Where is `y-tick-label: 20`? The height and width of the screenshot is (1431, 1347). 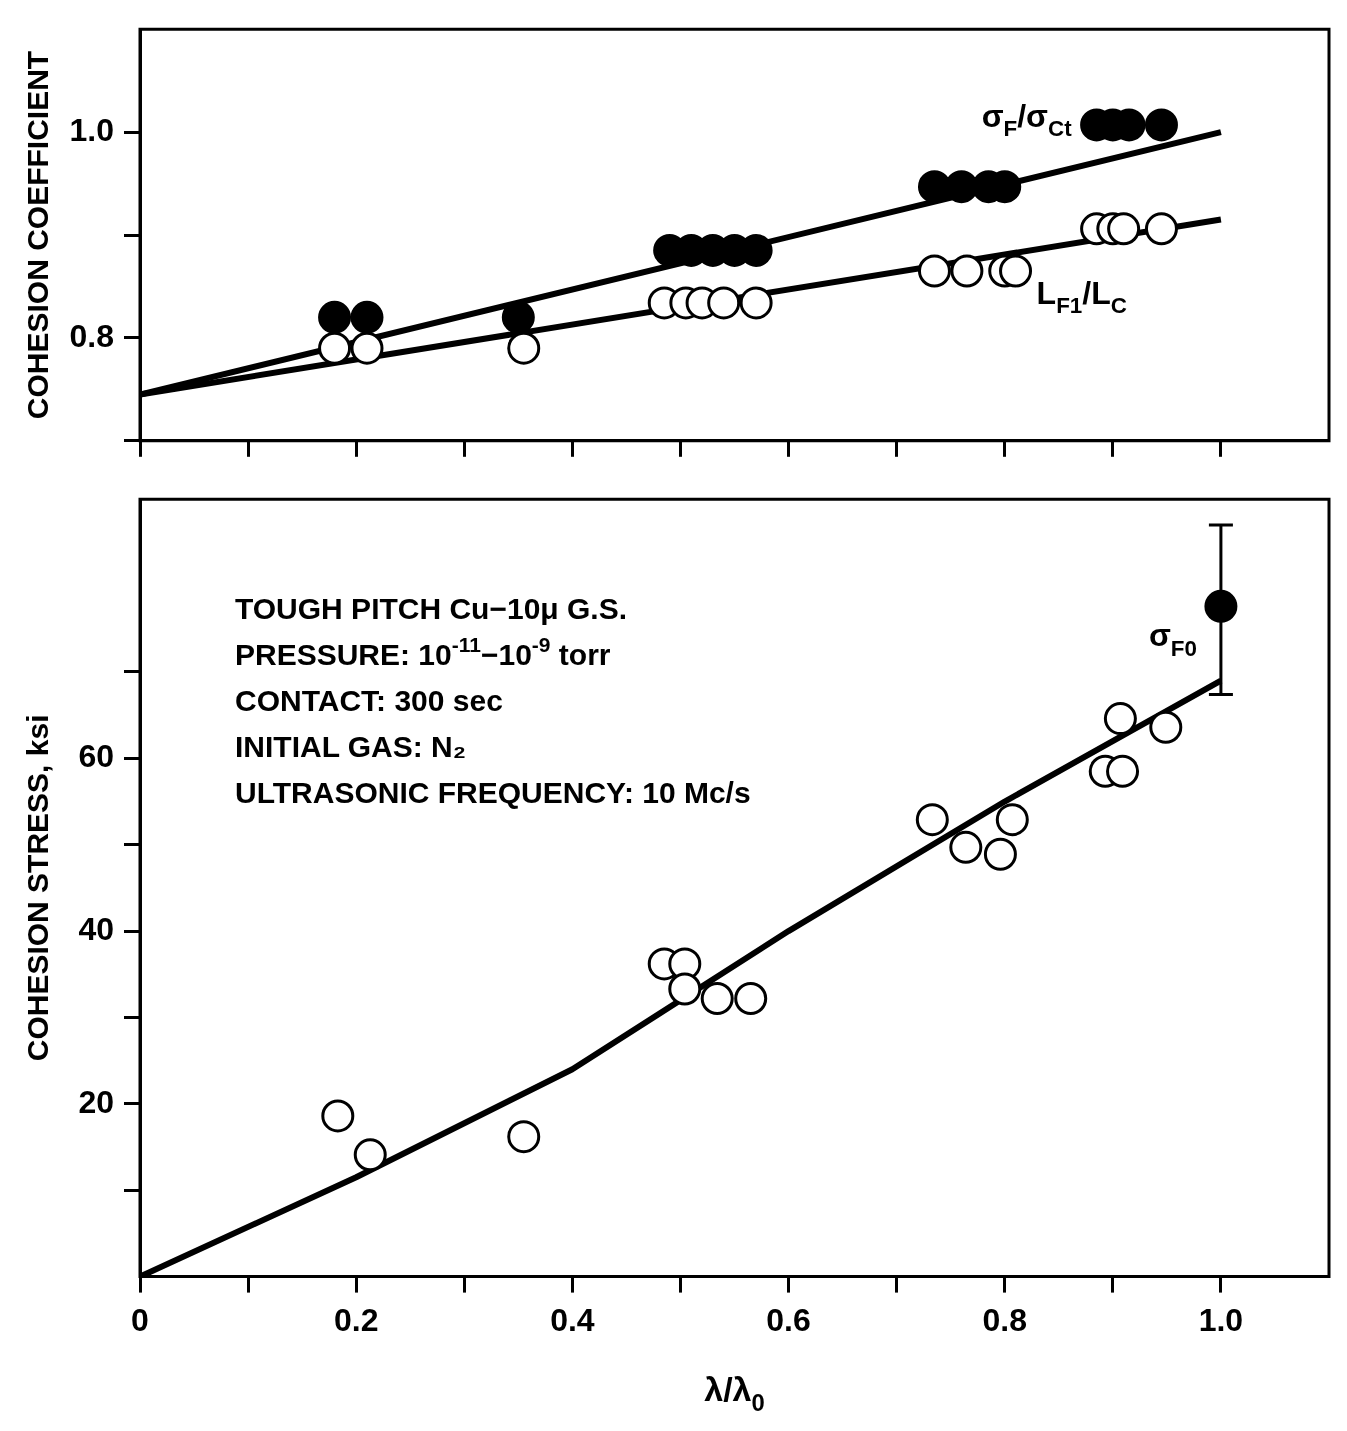
y-tick-label: 20 is located at coordinates (96, 1101).